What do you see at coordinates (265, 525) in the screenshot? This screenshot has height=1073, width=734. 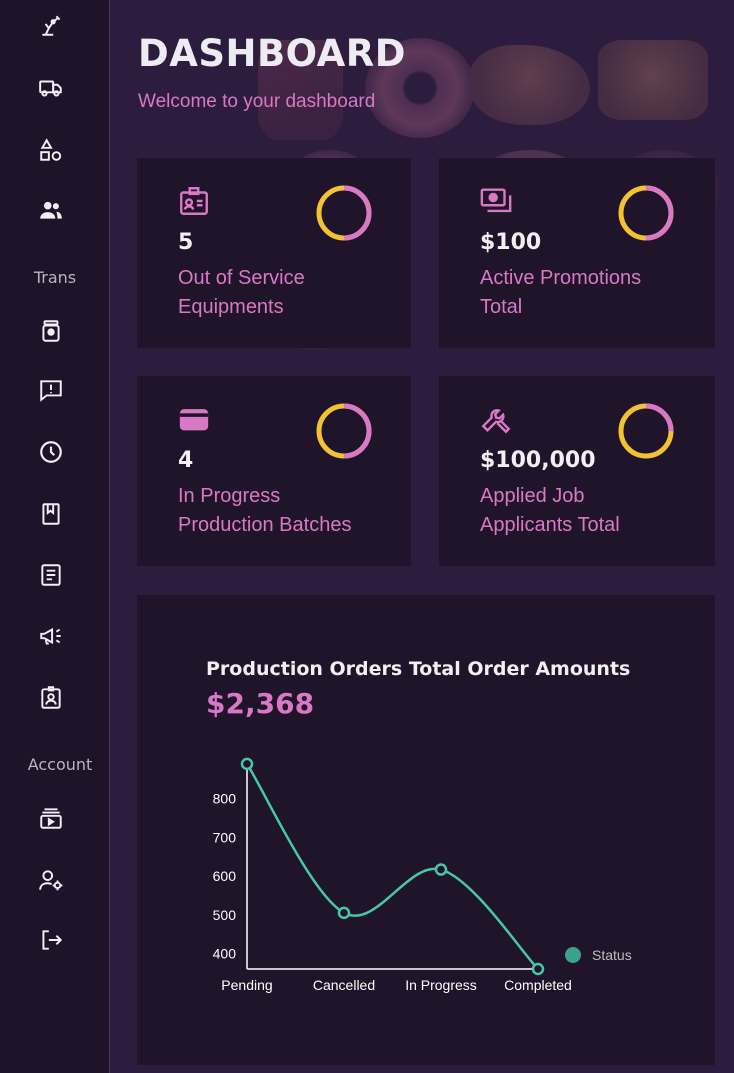 I see `card-label-line2: Production Batches` at bounding box center [265, 525].